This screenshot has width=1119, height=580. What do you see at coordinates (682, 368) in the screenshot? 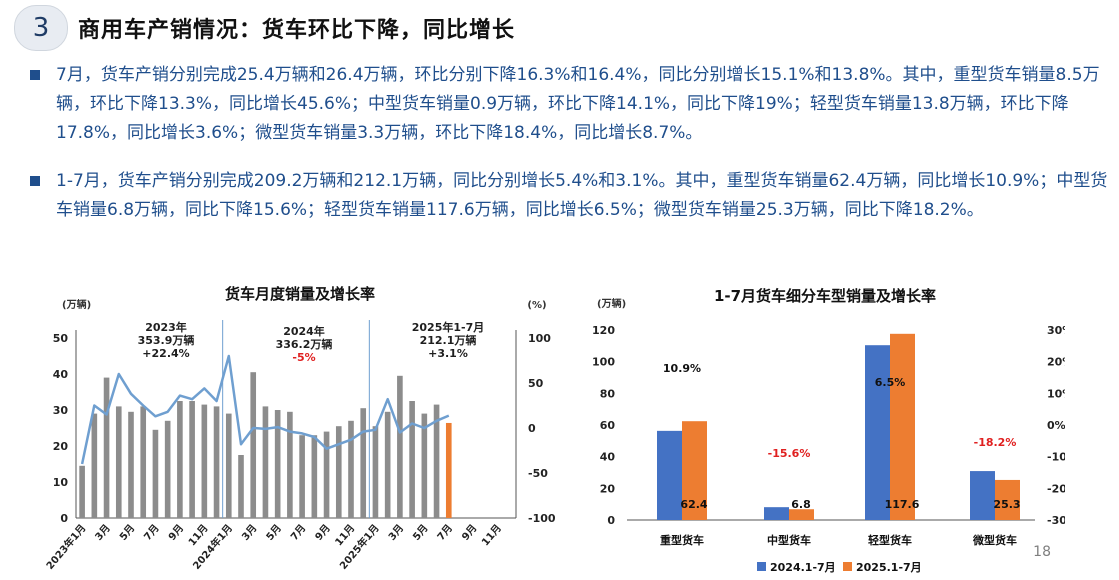
I see `growth-rate-label: 10.9%` at bounding box center [682, 368].